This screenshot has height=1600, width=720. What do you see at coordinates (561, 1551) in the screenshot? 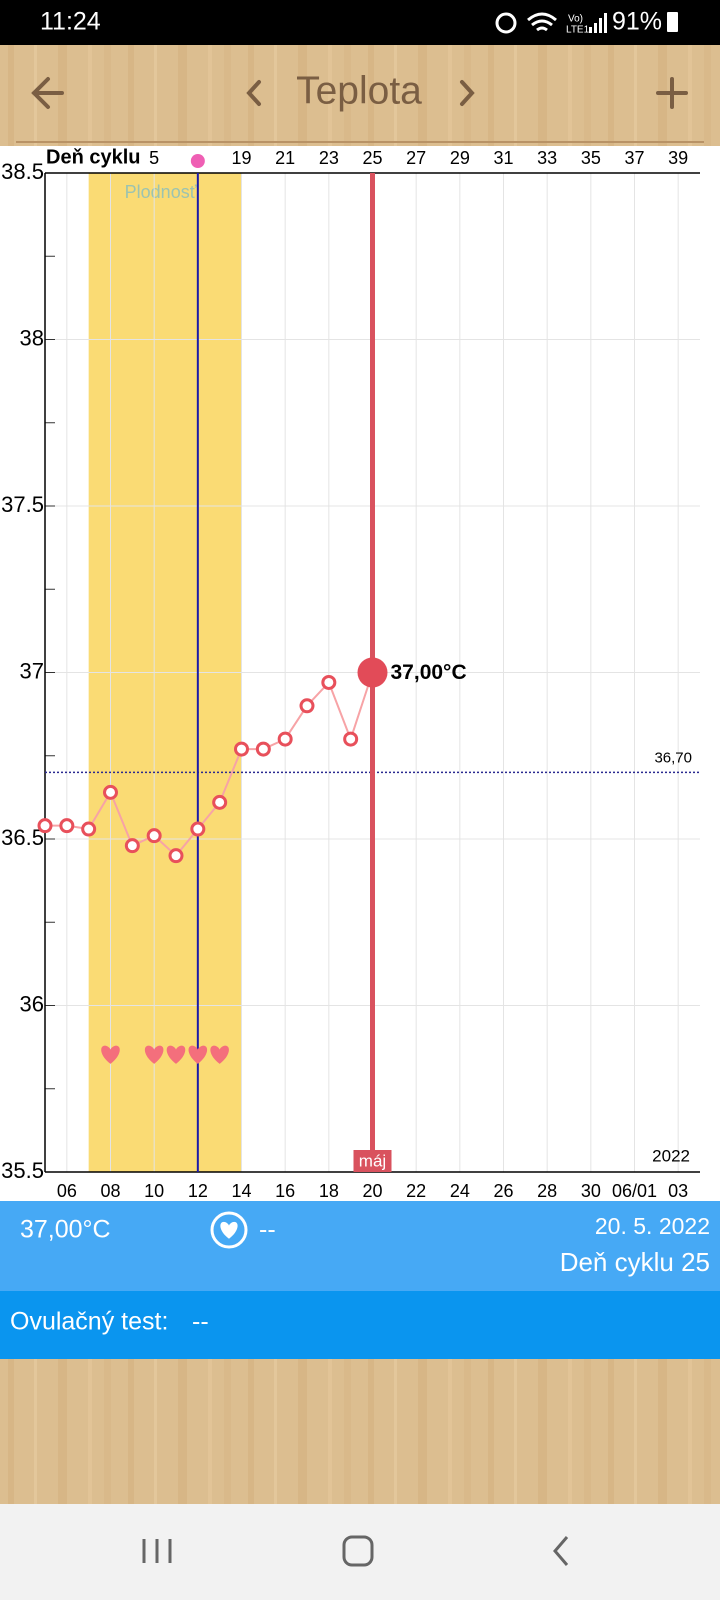
I see `nav-back-button` at bounding box center [561, 1551].